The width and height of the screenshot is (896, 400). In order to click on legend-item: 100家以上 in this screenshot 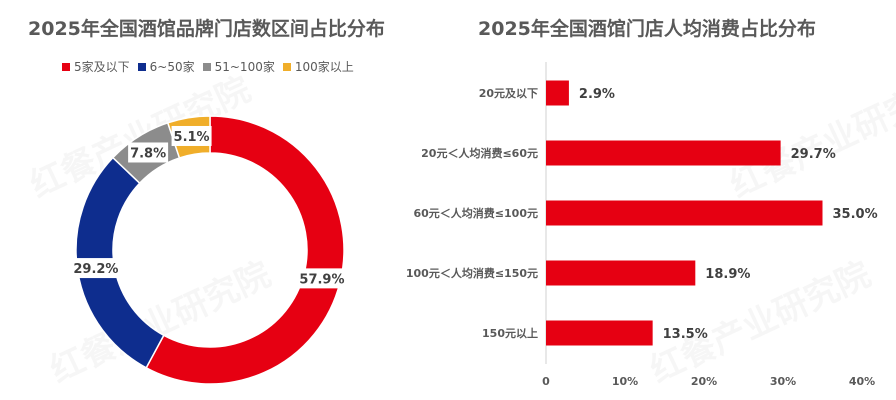, I will do `click(318, 66)`.